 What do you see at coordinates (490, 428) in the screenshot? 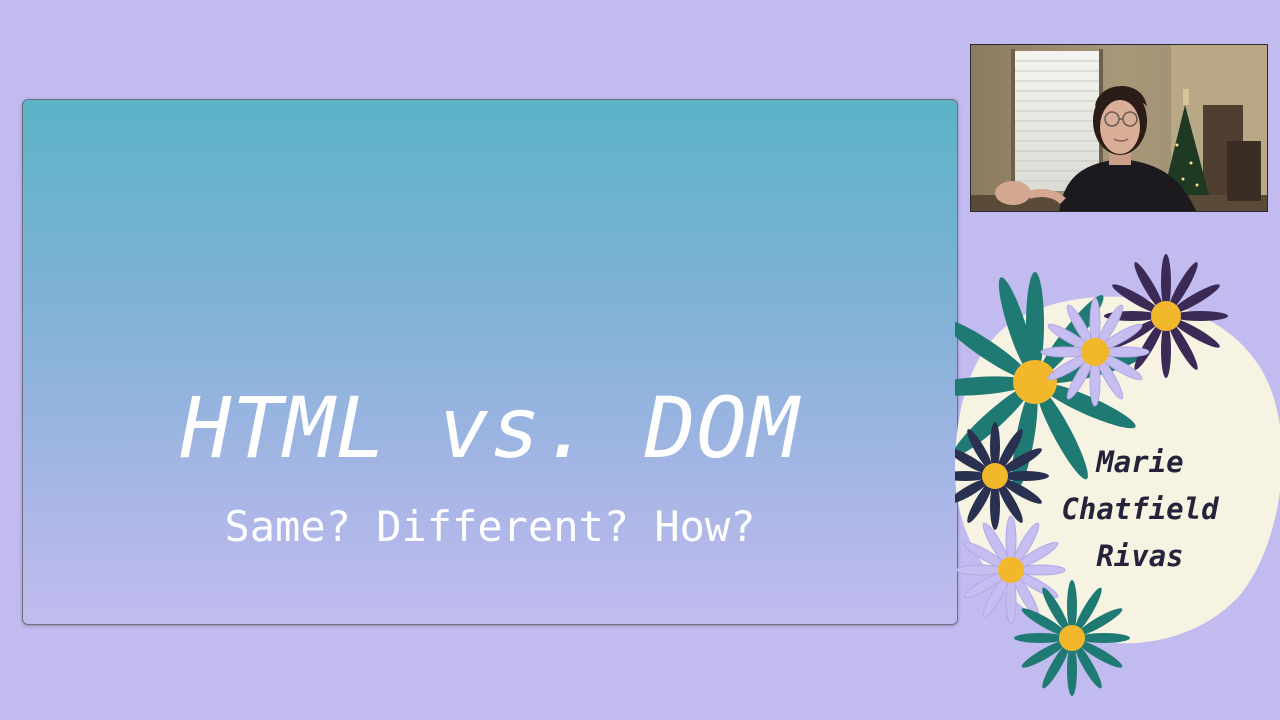
I see `slide-title: HTML vs. DOM` at bounding box center [490, 428].